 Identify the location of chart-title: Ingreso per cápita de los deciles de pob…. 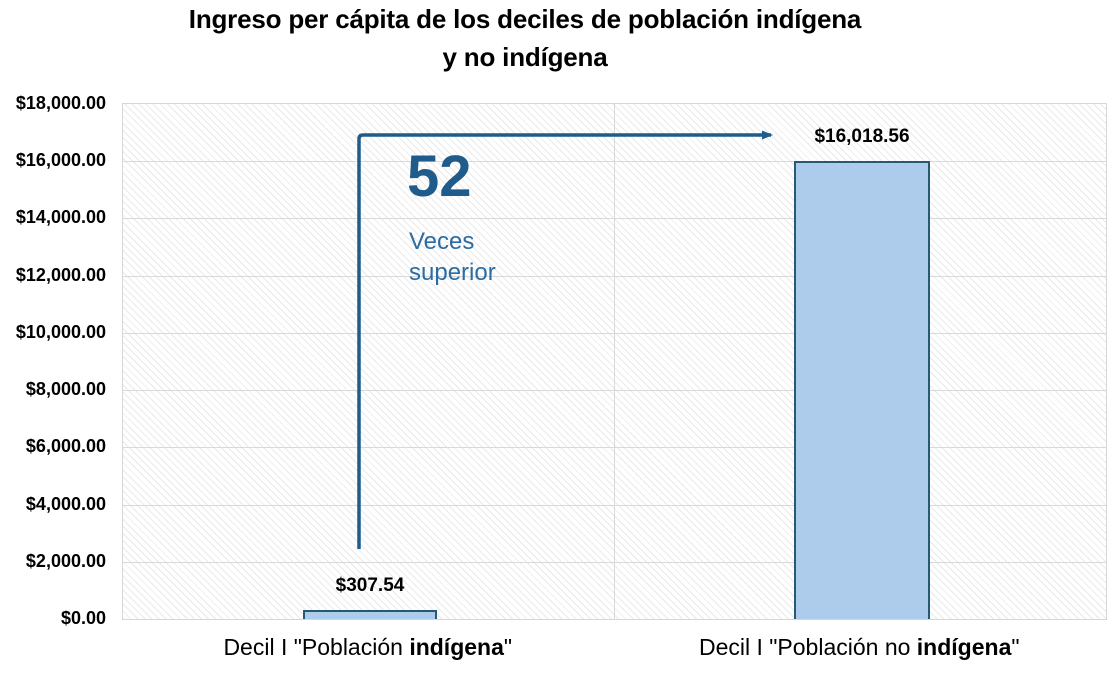
(525, 38).